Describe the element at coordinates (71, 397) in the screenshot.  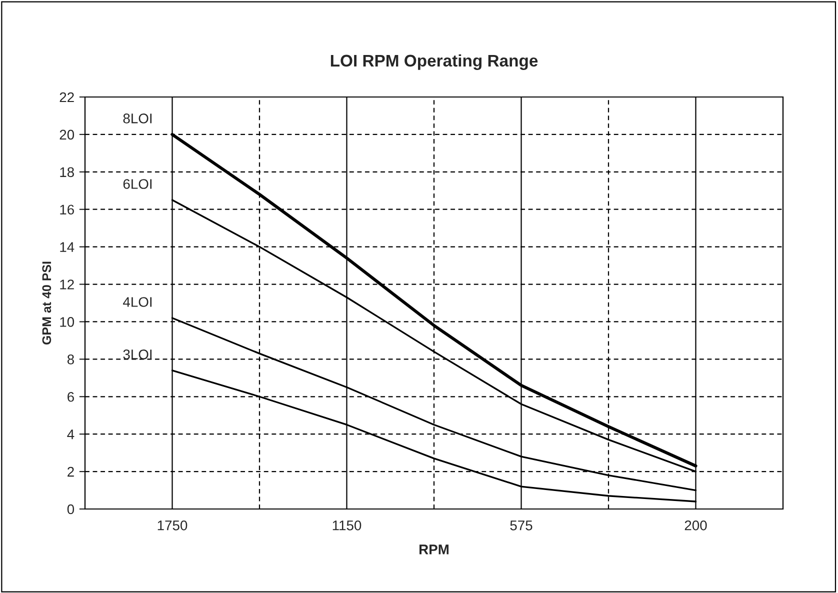
I see `y-tick-label: 6` at that location.